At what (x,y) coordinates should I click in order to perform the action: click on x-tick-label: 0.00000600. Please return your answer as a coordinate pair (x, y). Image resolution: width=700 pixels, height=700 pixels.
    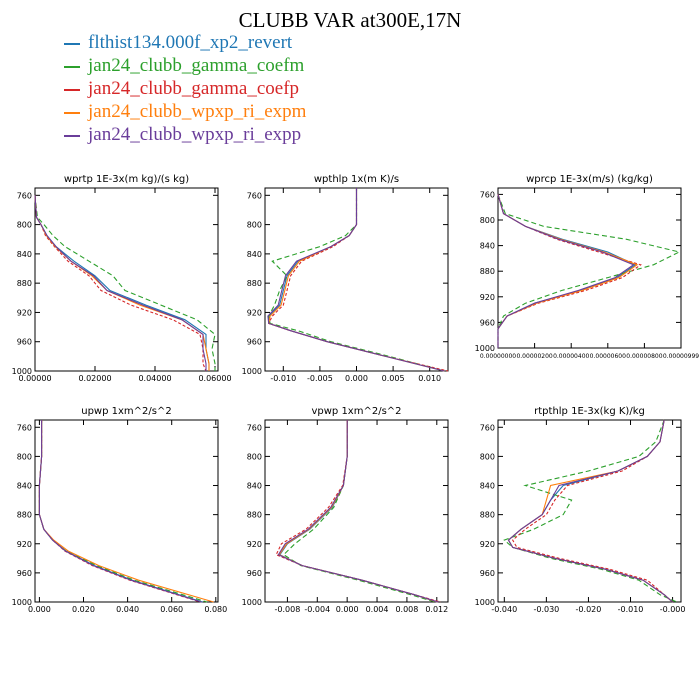
    Looking at the image, I should click on (608, 356).